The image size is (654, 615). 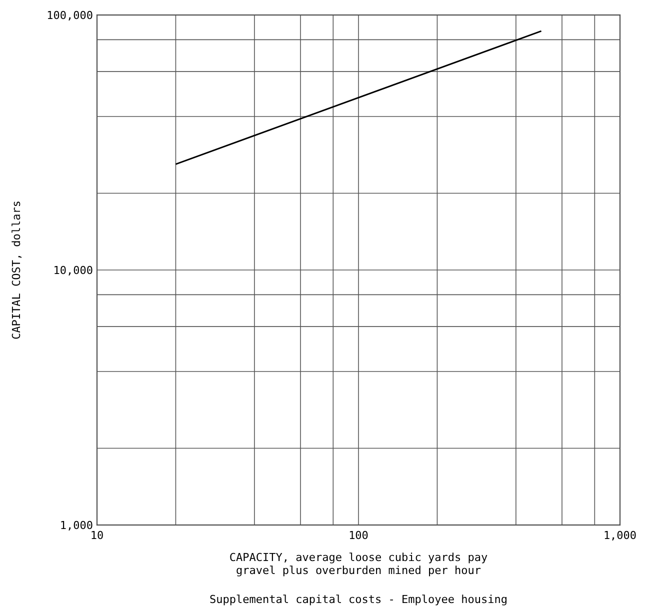 What do you see at coordinates (69, 15) in the screenshot?
I see `y-tick-label: 100,000` at bounding box center [69, 15].